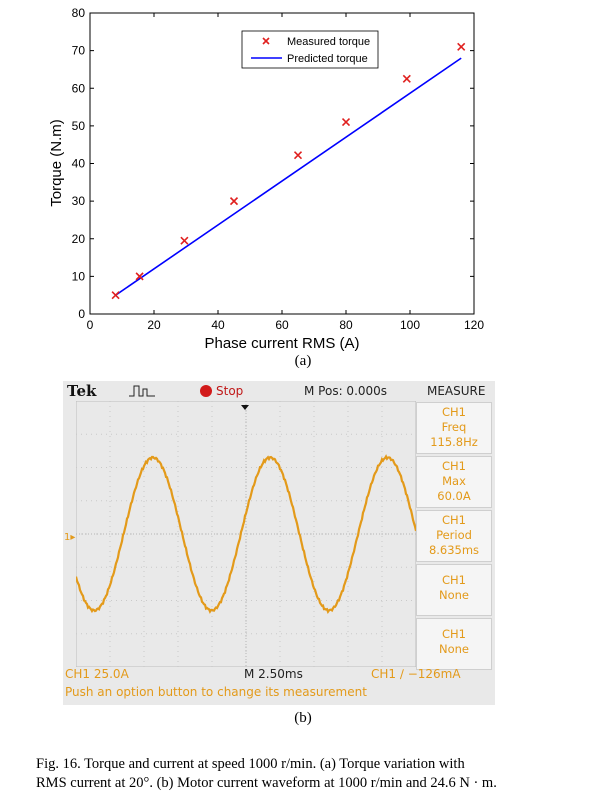  I want to click on measurement-name: Max, so click(454, 481).